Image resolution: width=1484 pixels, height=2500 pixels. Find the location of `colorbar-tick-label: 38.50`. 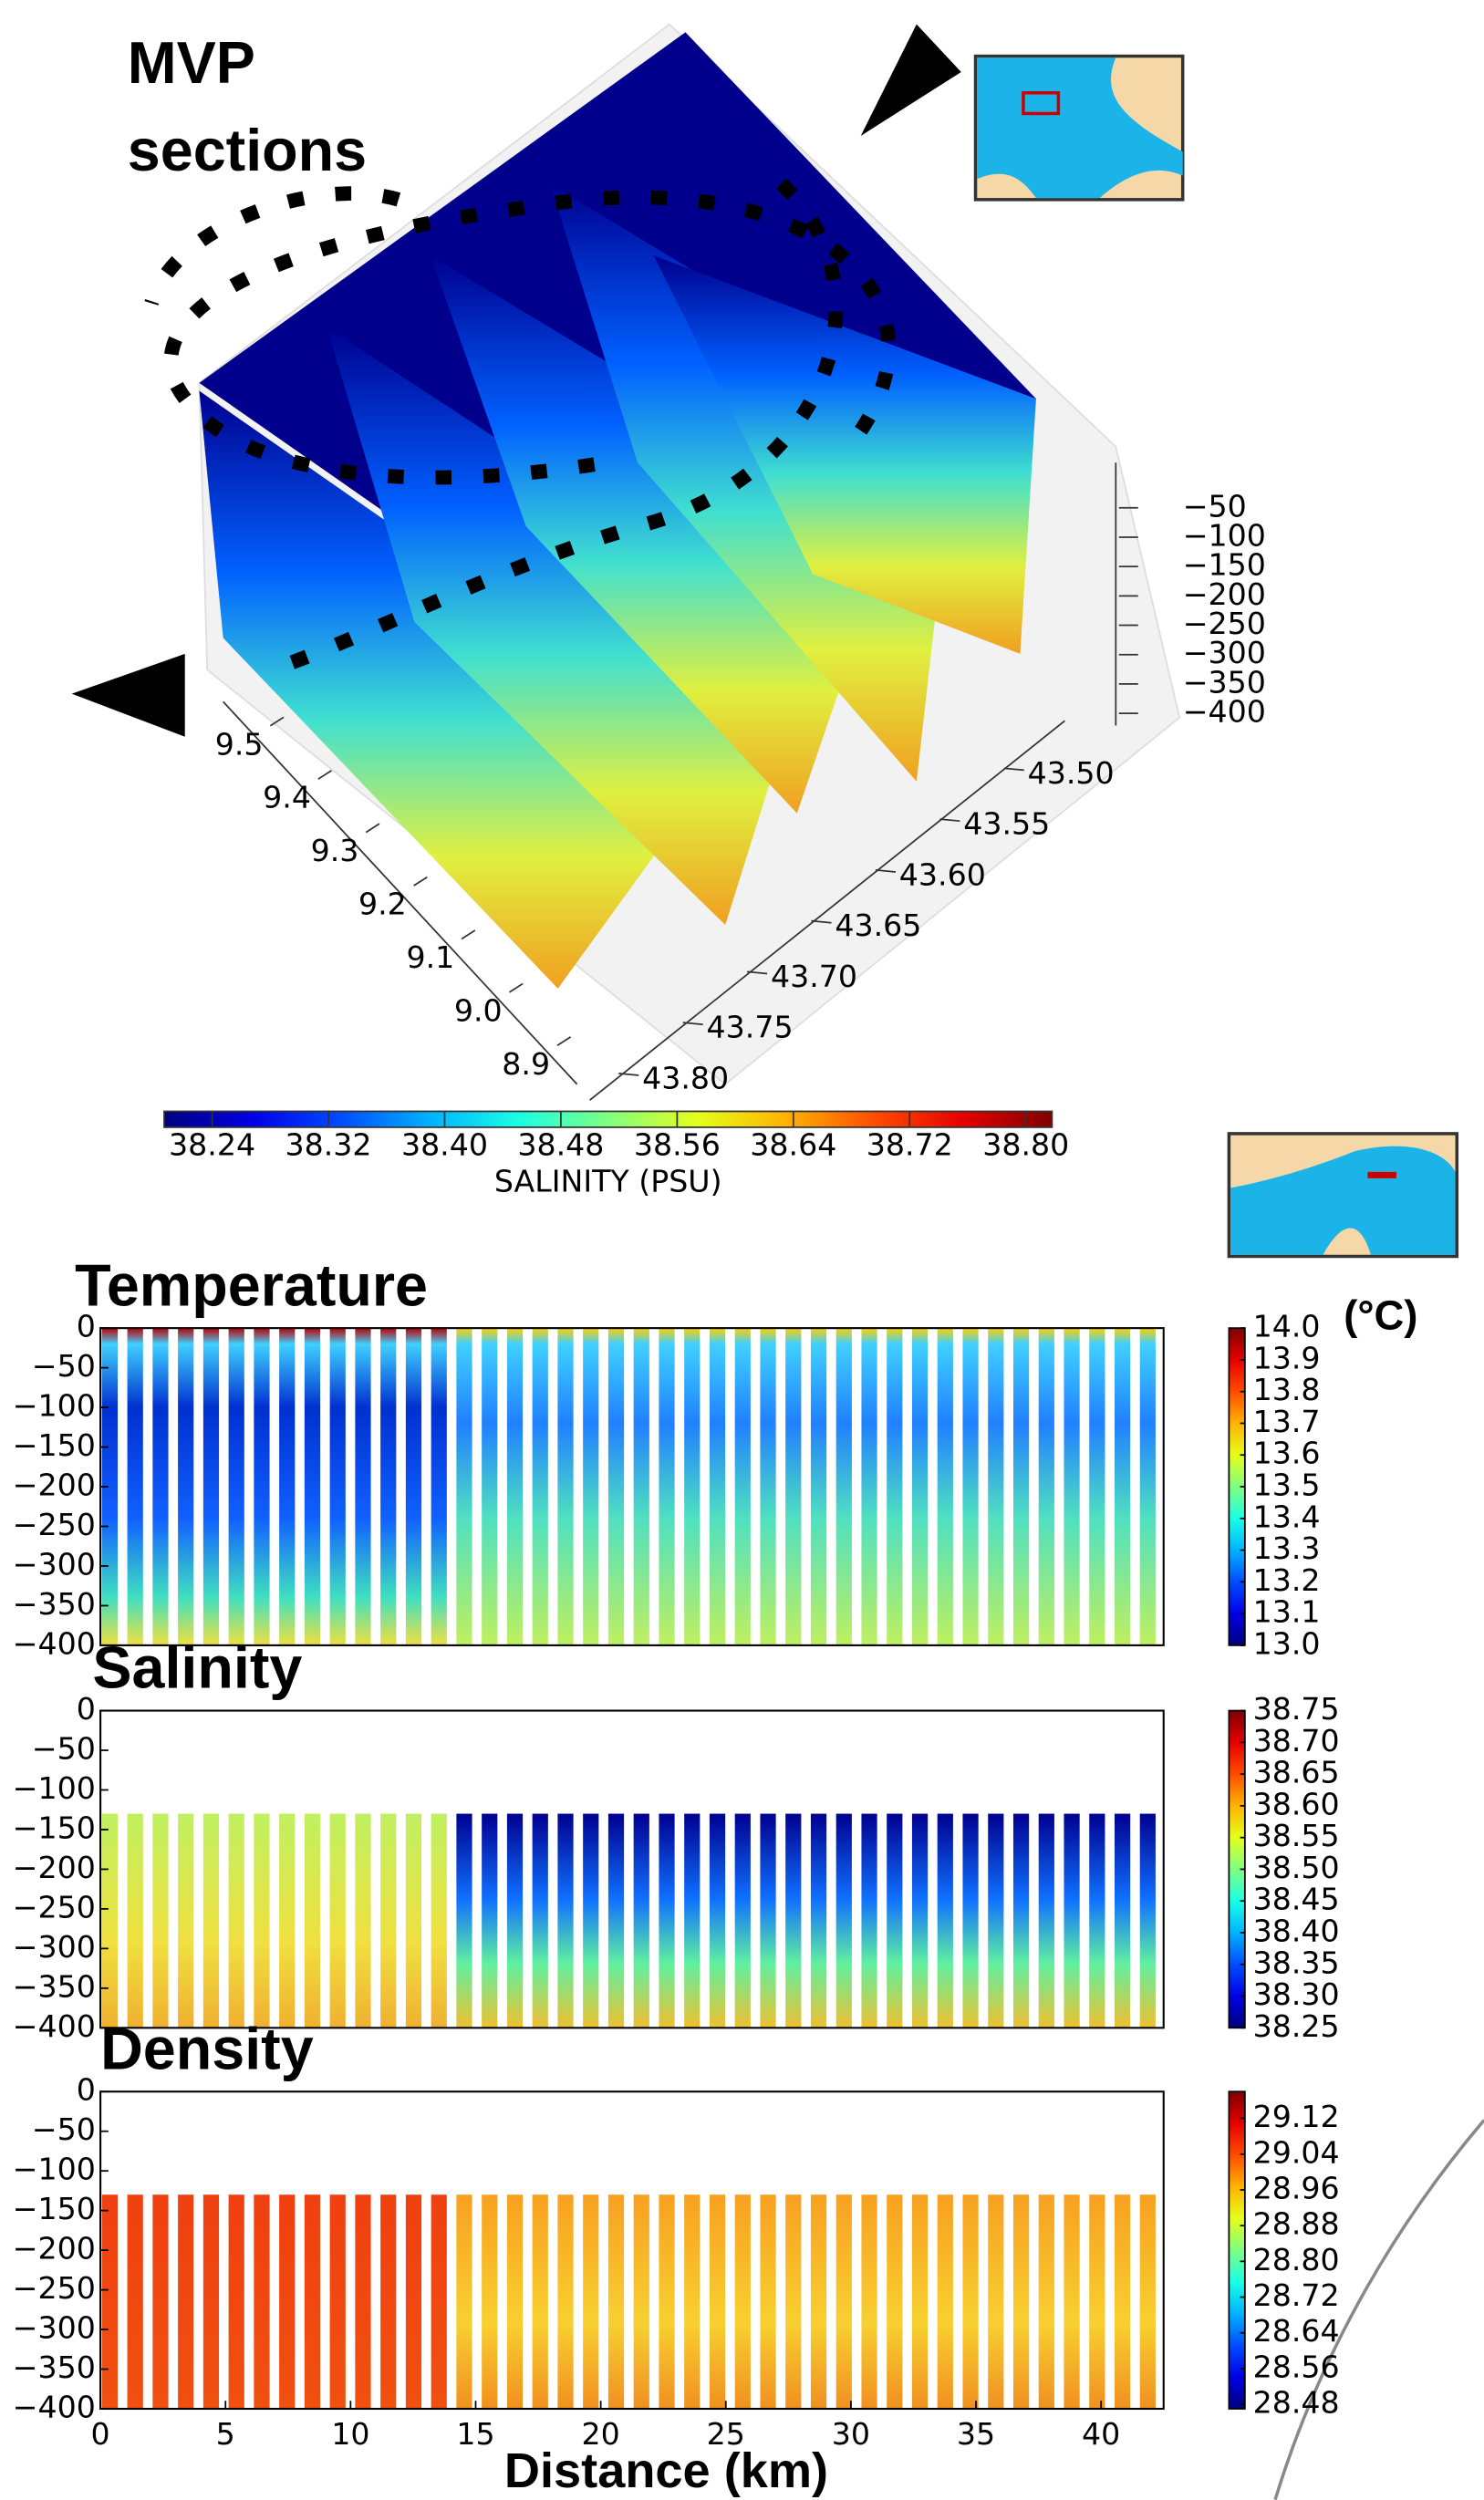

colorbar-tick-label: 38.50 is located at coordinates (1297, 1867).